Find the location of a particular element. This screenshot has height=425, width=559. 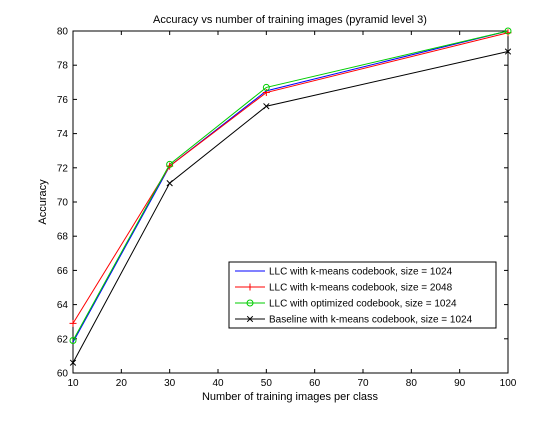

y-tick-label: 76 is located at coordinates (63, 100).